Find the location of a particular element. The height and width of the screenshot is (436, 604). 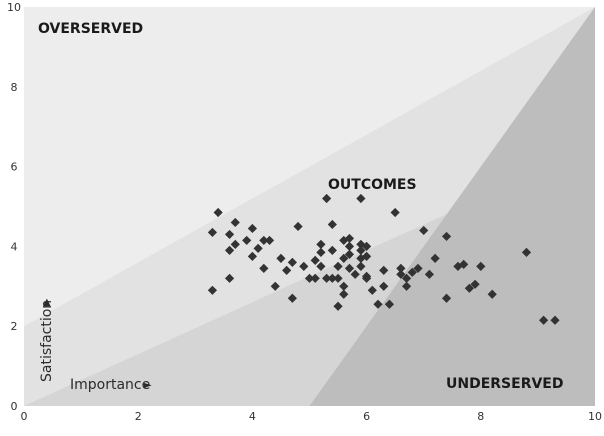

region-label-overserved: OVERSERVED is located at coordinates (90, 29).